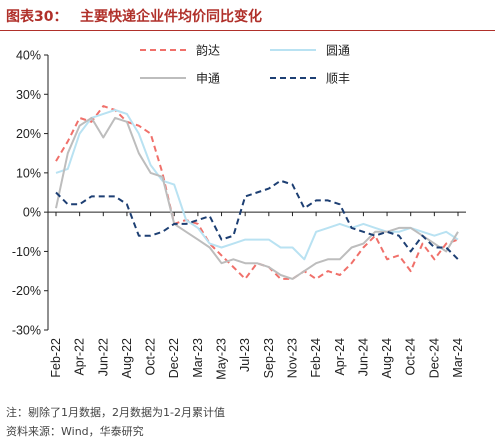  I want to click on x-tick-label: Aug-22, so click(127, 358).